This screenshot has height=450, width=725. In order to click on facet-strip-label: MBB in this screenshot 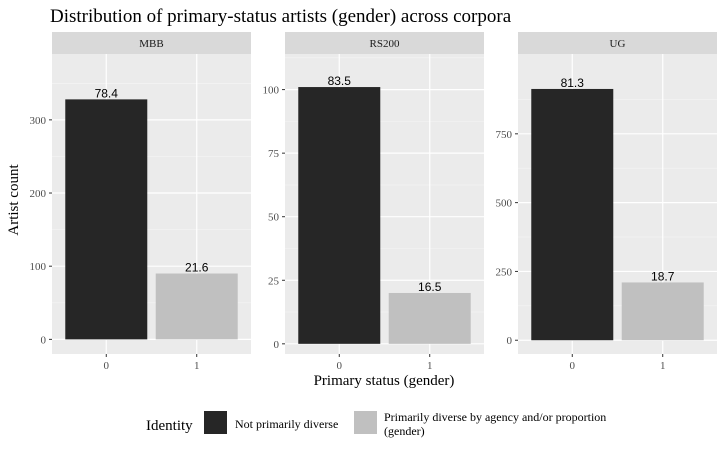, I will do `click(151, 44)`.